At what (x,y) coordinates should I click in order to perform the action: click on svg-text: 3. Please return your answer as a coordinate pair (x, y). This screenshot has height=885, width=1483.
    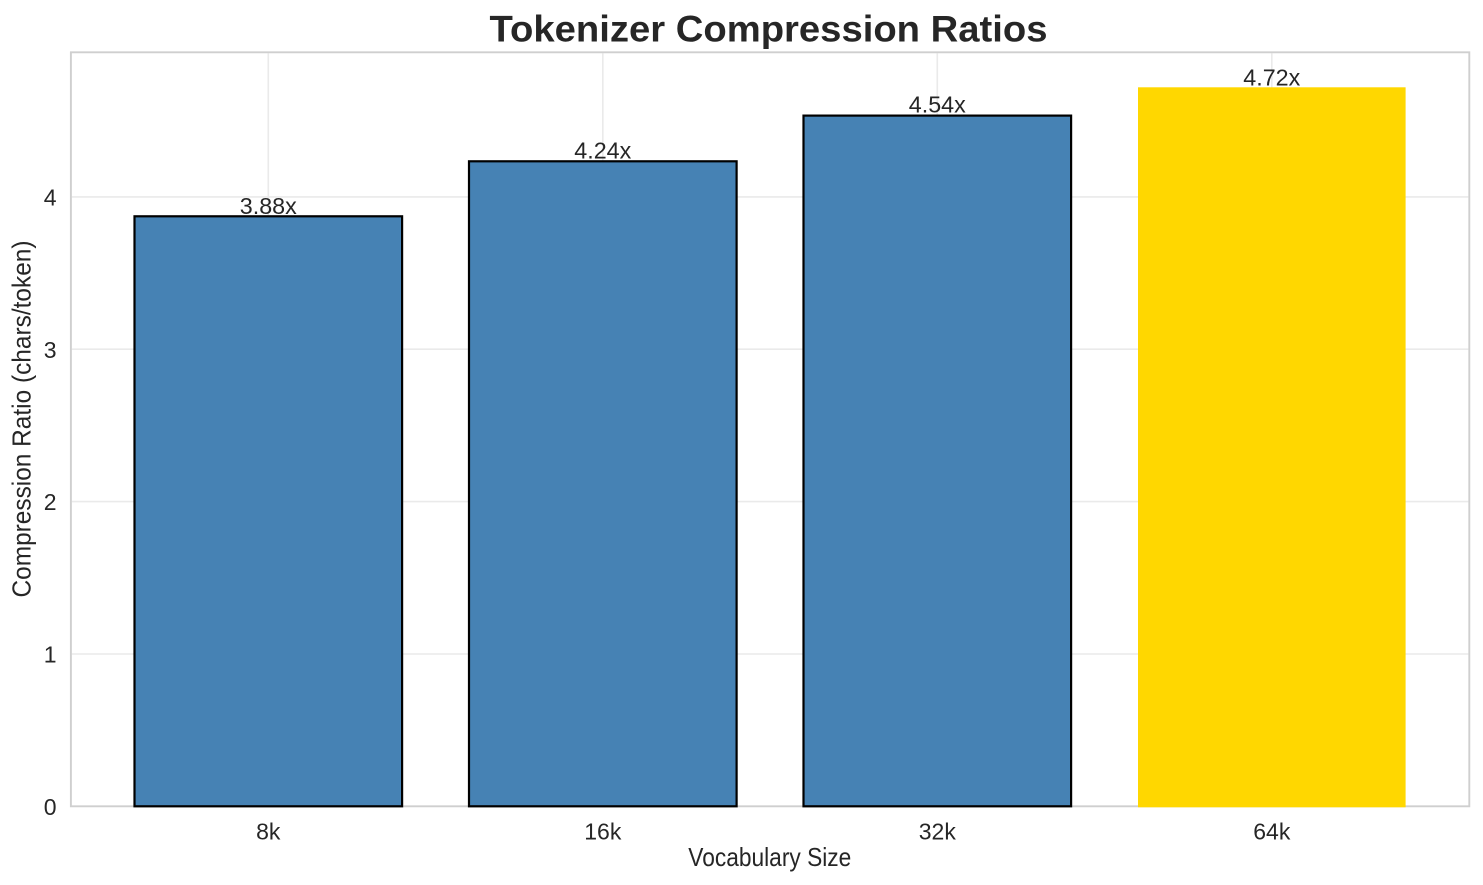
    Looking at the image, I should click on (50, 350).